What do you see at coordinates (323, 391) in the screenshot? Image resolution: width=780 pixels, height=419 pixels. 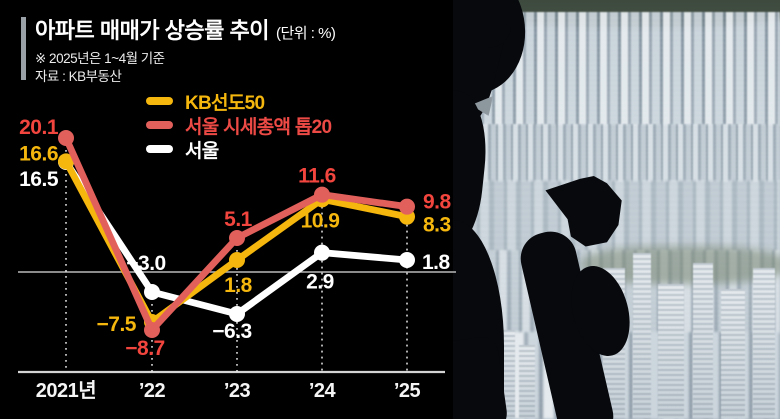 I see `x-axis-label: ’24` at bounding box center [323, 391].